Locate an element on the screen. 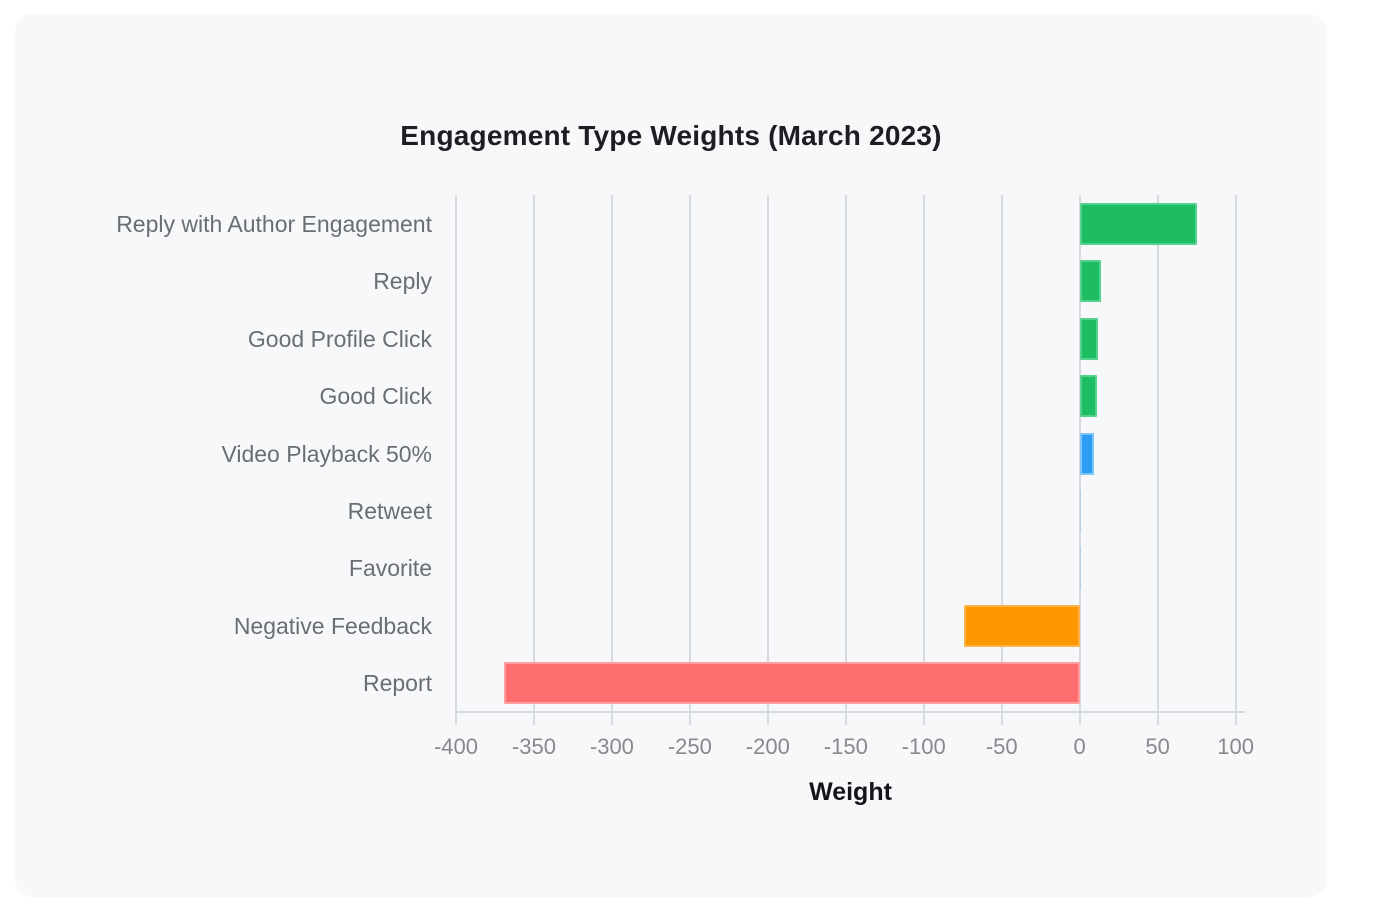 Image resolution: width=1388 pixels, height=912 pixels. gridline--150 is located at coordinates (845, 460).